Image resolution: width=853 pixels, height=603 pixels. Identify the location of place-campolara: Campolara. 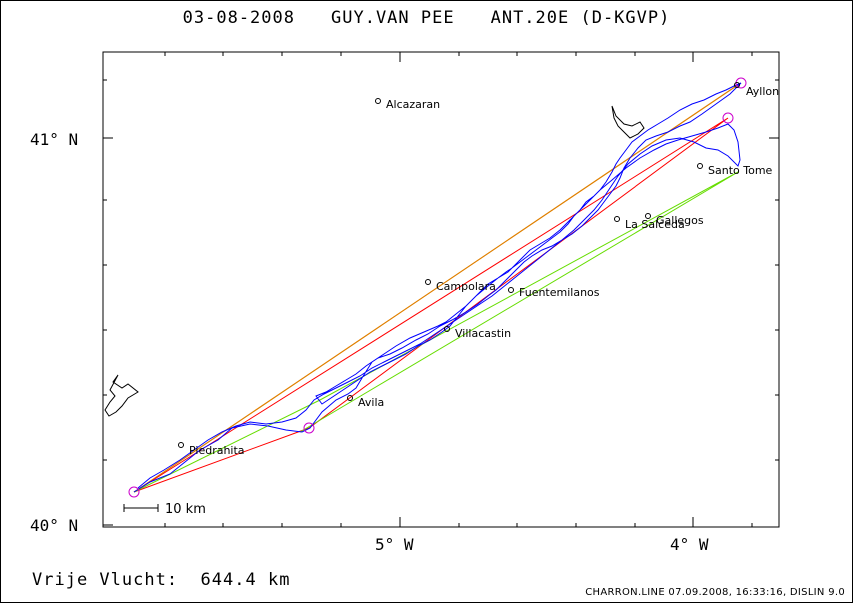
(466, 286).